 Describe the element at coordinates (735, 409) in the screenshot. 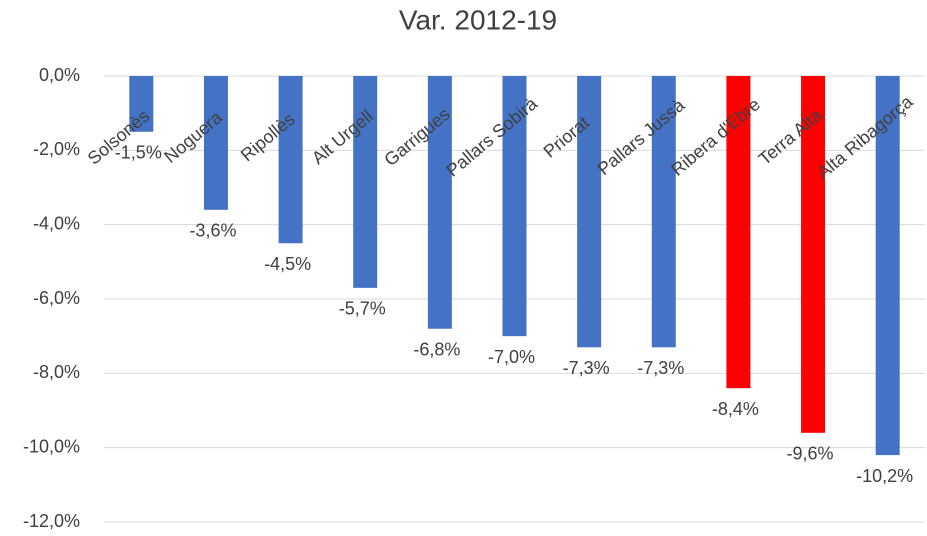

I see `value-label: -8,4%` at that location.